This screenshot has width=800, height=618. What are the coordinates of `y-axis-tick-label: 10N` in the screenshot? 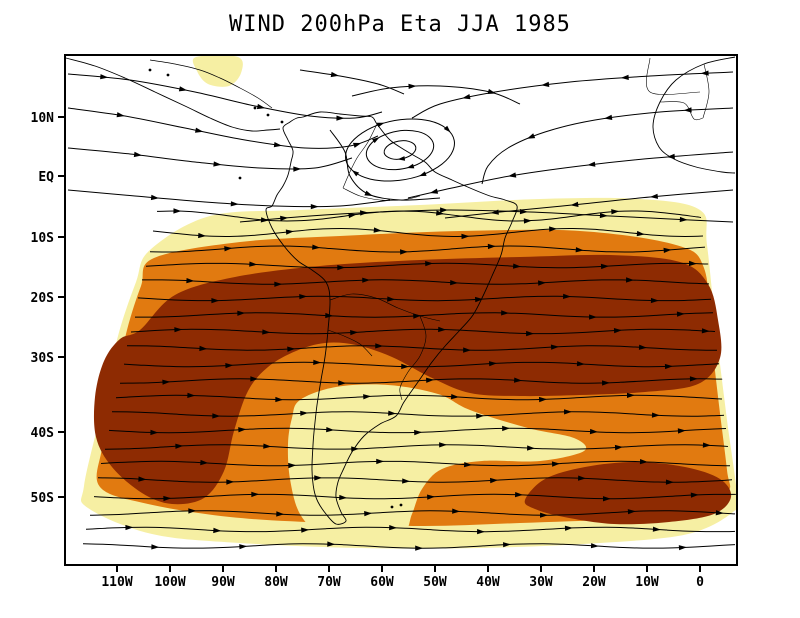 It's located at (43, 118).